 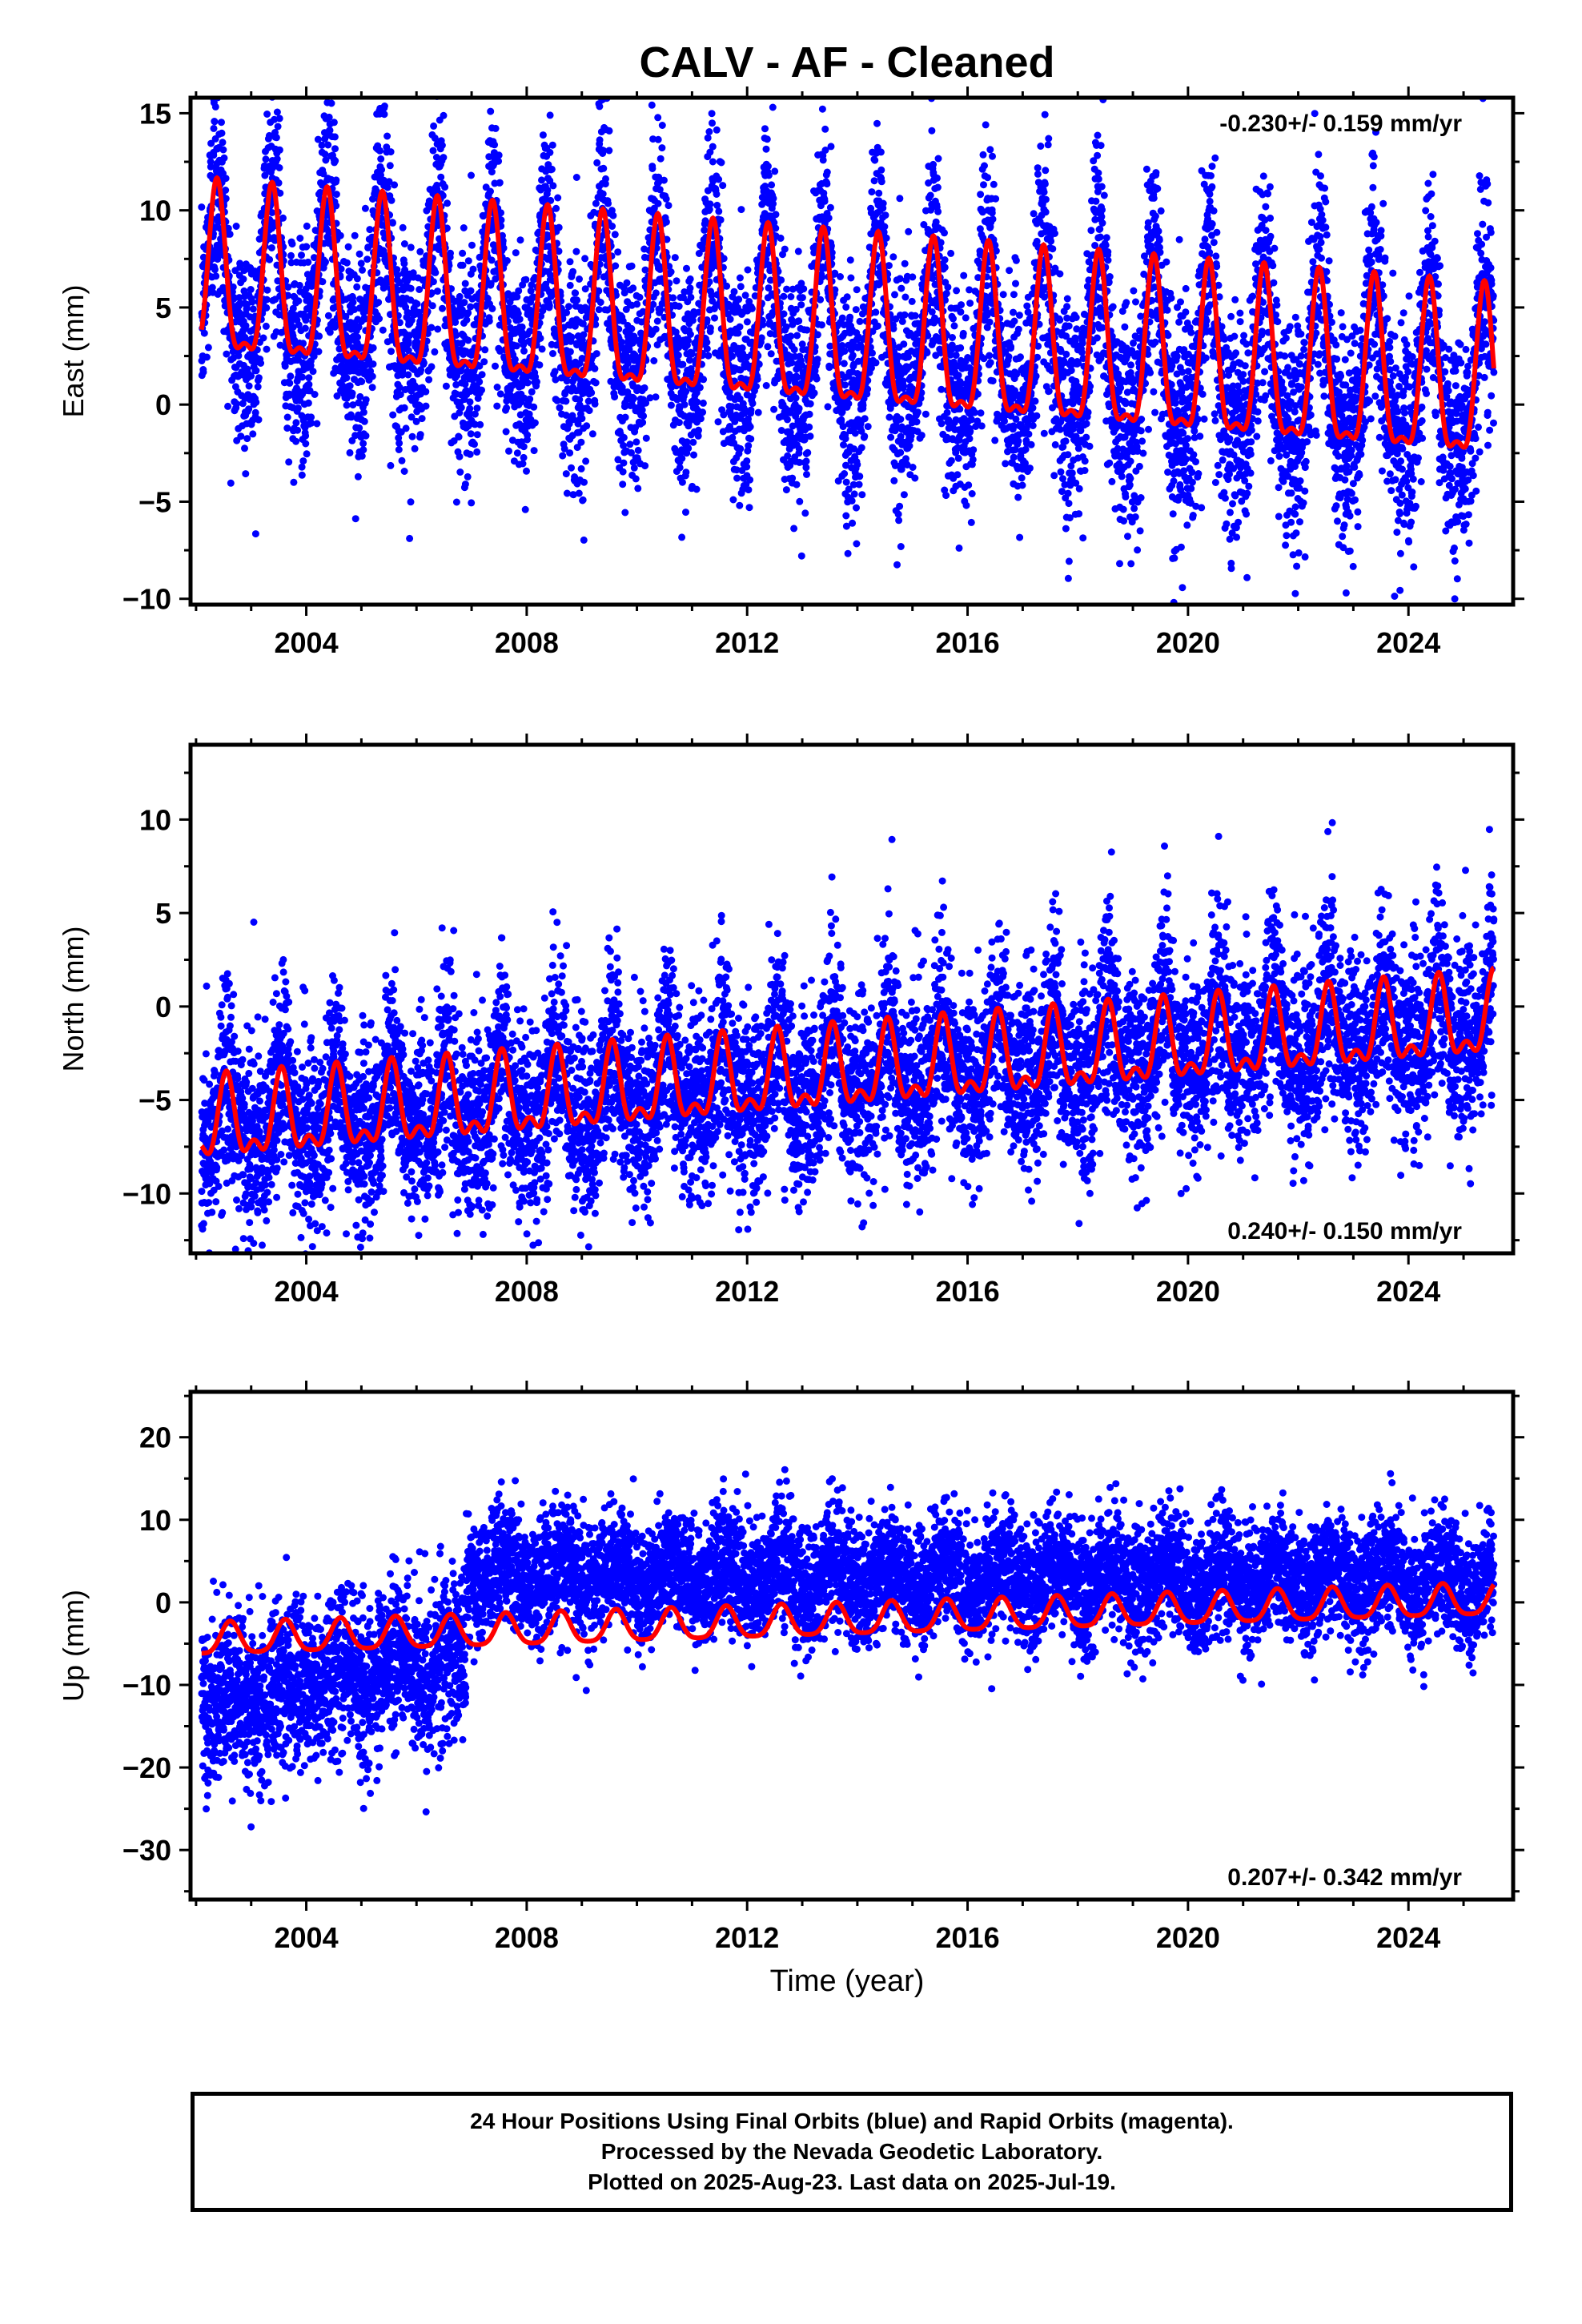 What do you see at coordinates (1344, 1231) in the screenshot?
I see `north-rate-annotation: 0.240+/- 0.150 mm/yr` at bounding box center [1344, 1231].